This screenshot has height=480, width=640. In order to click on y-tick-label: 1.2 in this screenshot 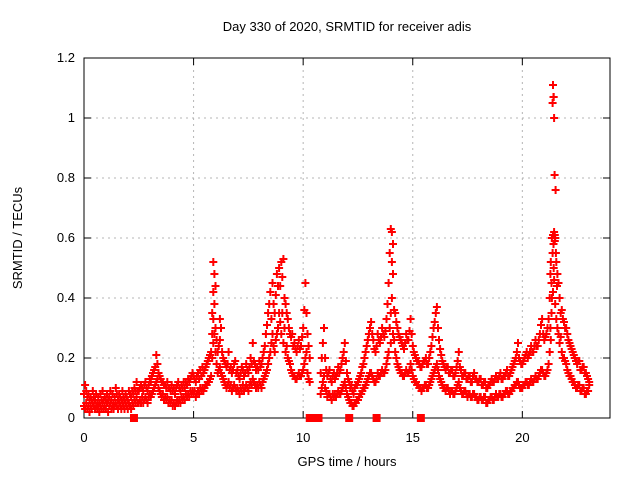, I will do `click(66, 57)`.